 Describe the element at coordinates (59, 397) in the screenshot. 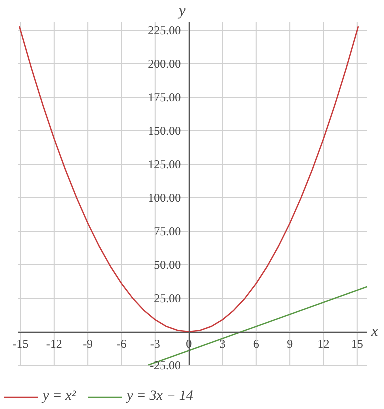

I see `legend-label: y = x²` at that location.